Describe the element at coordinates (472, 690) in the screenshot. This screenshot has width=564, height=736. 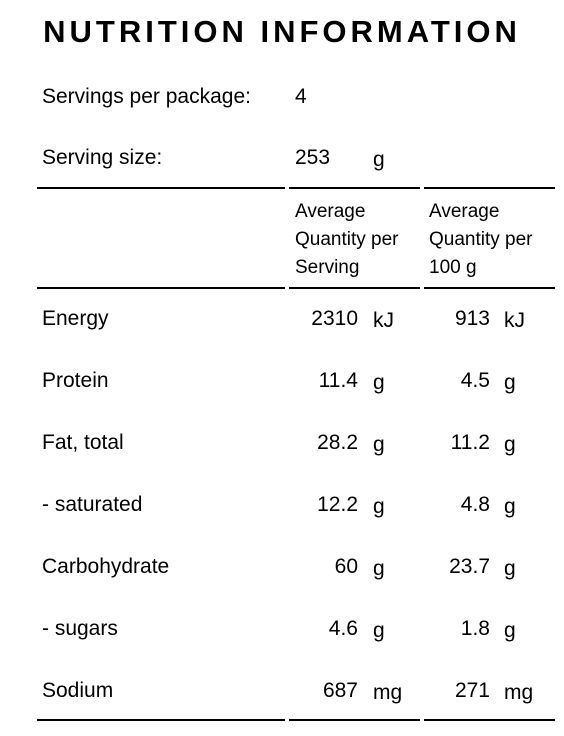
I see `per-100g-value: 271` at that location.